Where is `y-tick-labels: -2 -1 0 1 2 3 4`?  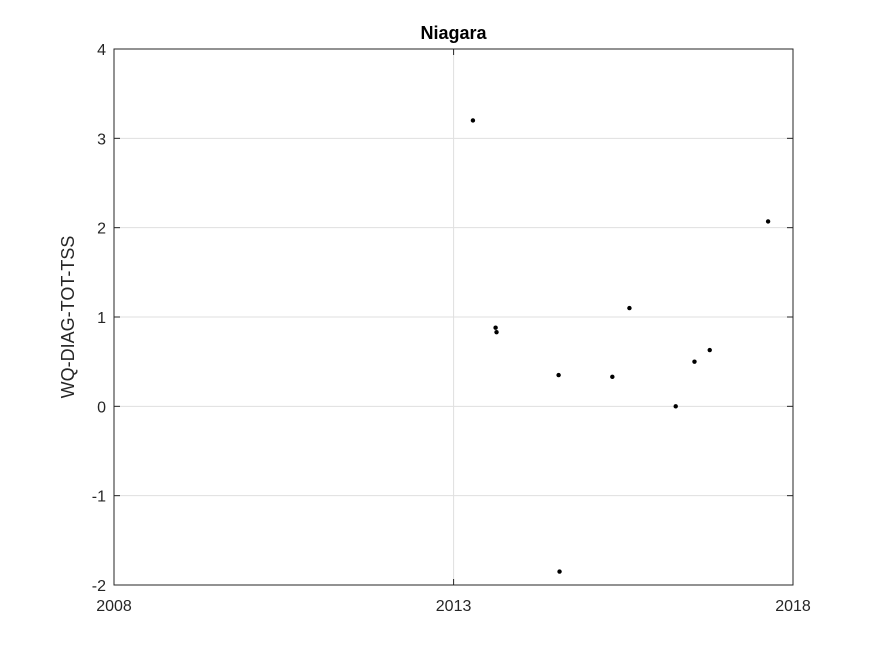 y-tick-labels: -2 -1 0 1 2 3 4 is located at coordinates (99, 318).